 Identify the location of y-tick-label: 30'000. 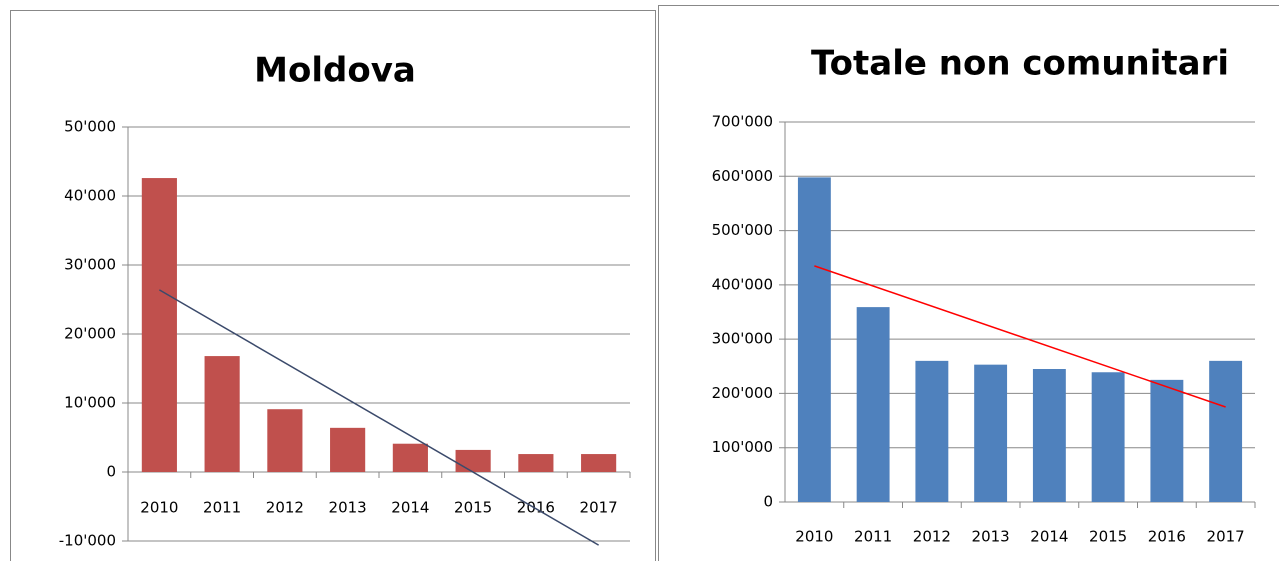
(90, 265).